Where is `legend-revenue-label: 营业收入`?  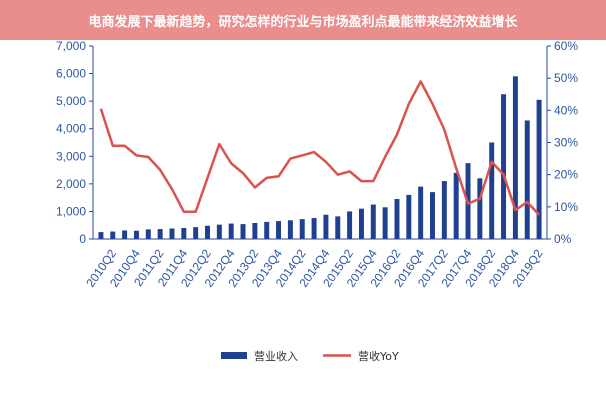 legend-revenue-label: 营业收入 is located at coordinates (276, 356).